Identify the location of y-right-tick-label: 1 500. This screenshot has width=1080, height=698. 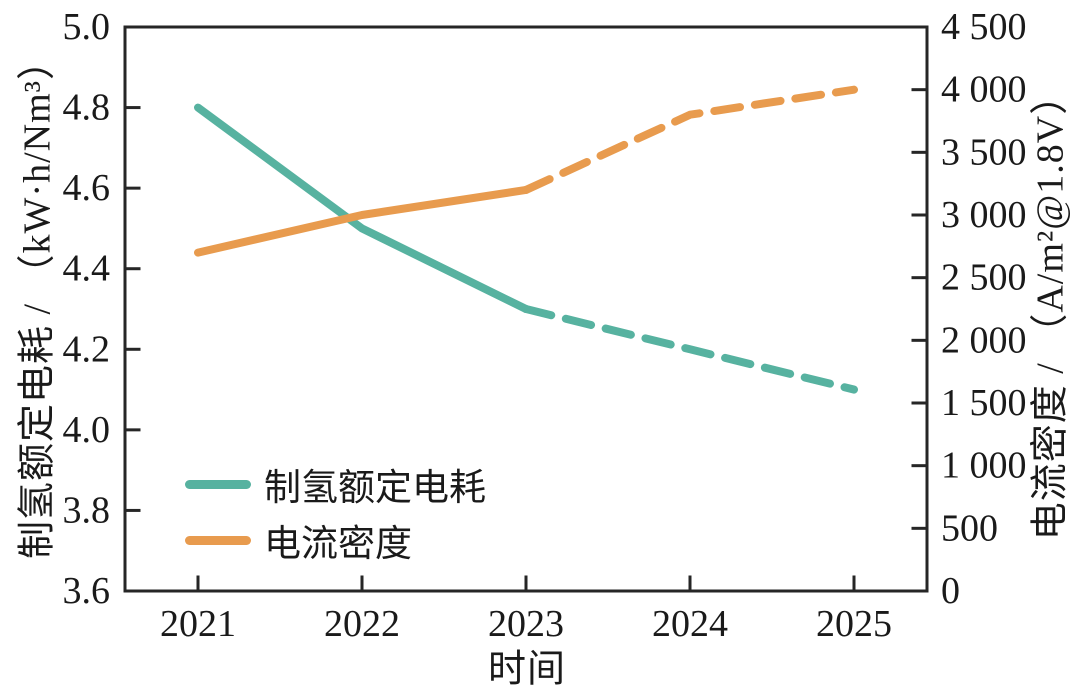
(984, 403).